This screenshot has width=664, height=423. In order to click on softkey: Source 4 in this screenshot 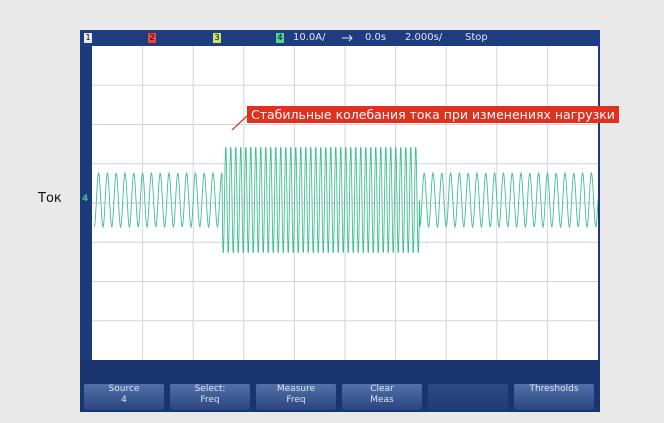, I will do `click(124, 397)`.